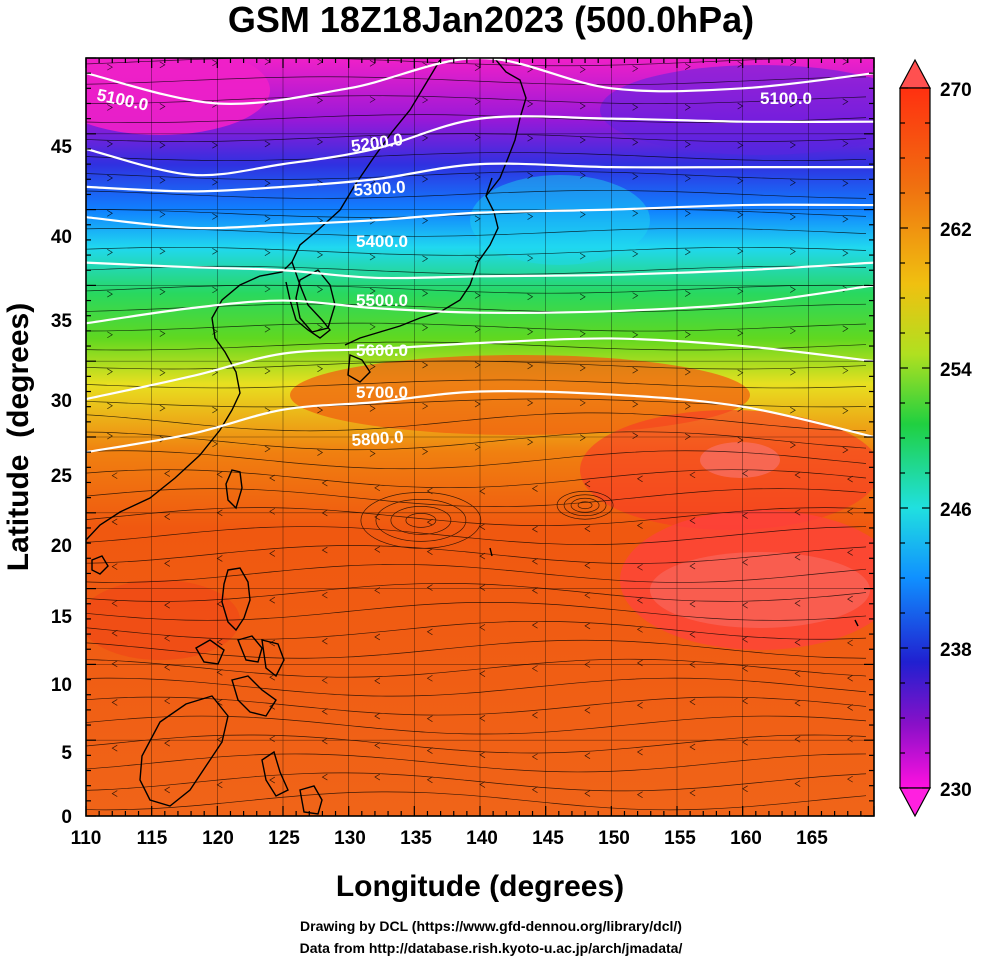 The width and height of the screenshot is (982, 962). What do you see at coordinates (956, 510) in the screenshot?
I see `colorbar-label-246: 246` at bounding box center [956, 510].